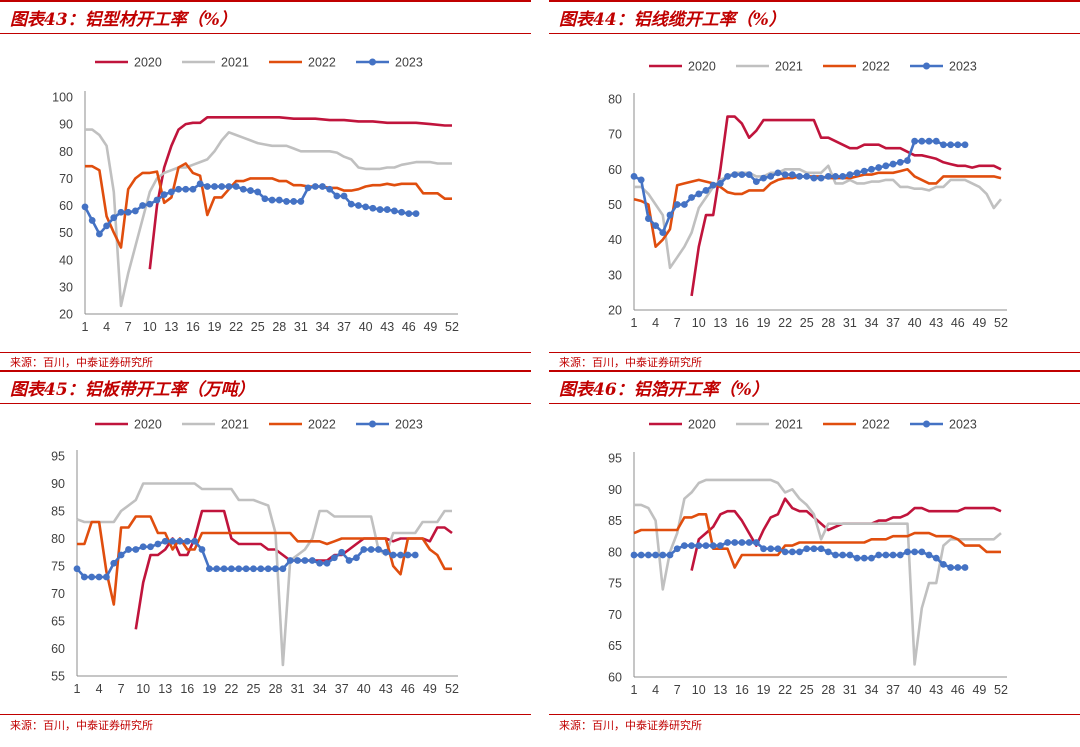 The width and height of the screenshot is (1080, 747). I want to click on legend-label: 2020, so click(148, 425).